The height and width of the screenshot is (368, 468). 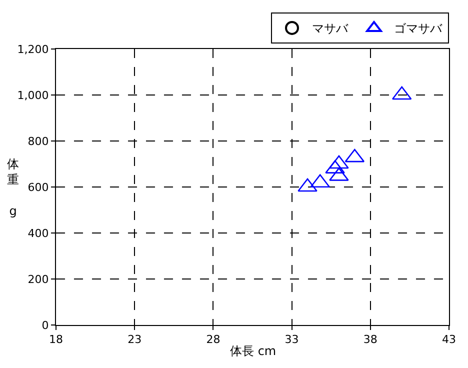 I want to click on y-tick-label: 600, so click(x=38, y=187).